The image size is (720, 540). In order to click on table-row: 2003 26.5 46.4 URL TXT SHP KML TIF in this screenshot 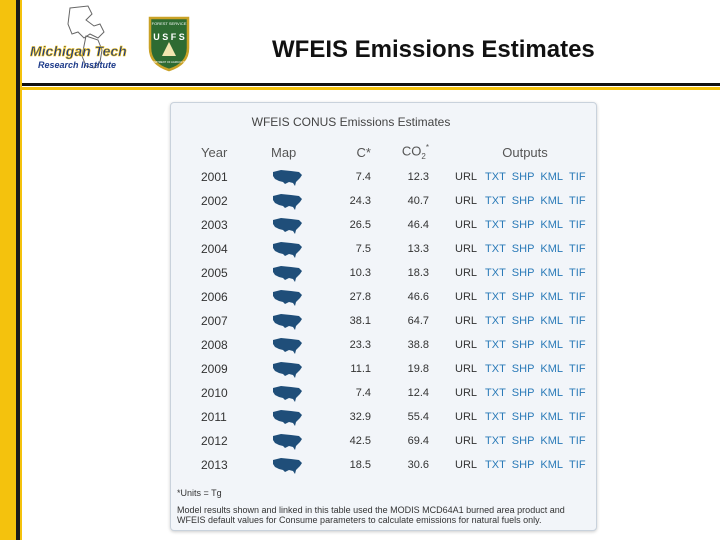, I will do `click(394, 225)`.